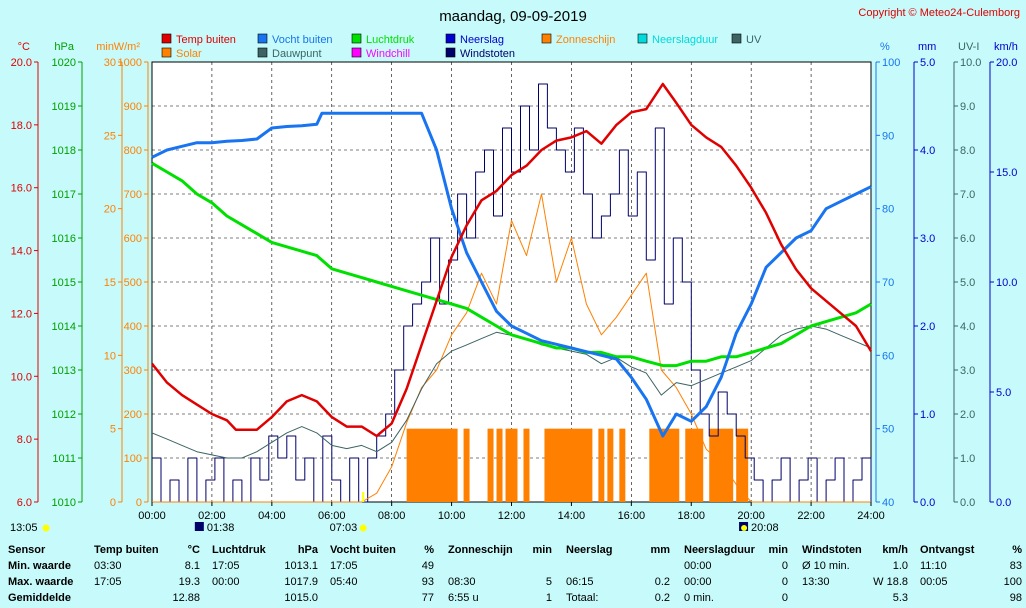 The height and width of the screenshot is (608, 1026). What do you see at coordinates (24, 503) in the screenshot?
I see `axis-tick-label: 6.0` at bounding box center [24, 503].